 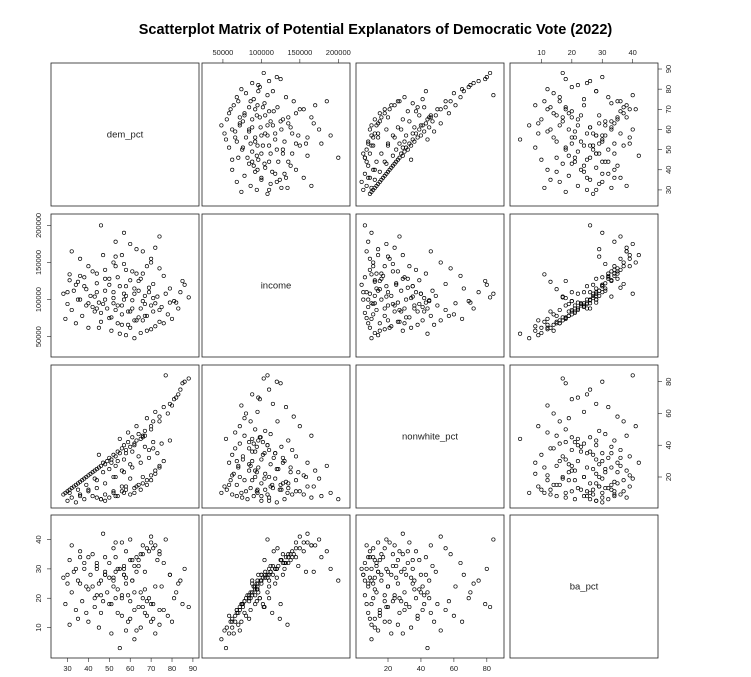 What do you see at coordinates (633, 52) in the screenshot?
I see `tick-label-top-ba_pct: 40` at bounding box center [633, 52].